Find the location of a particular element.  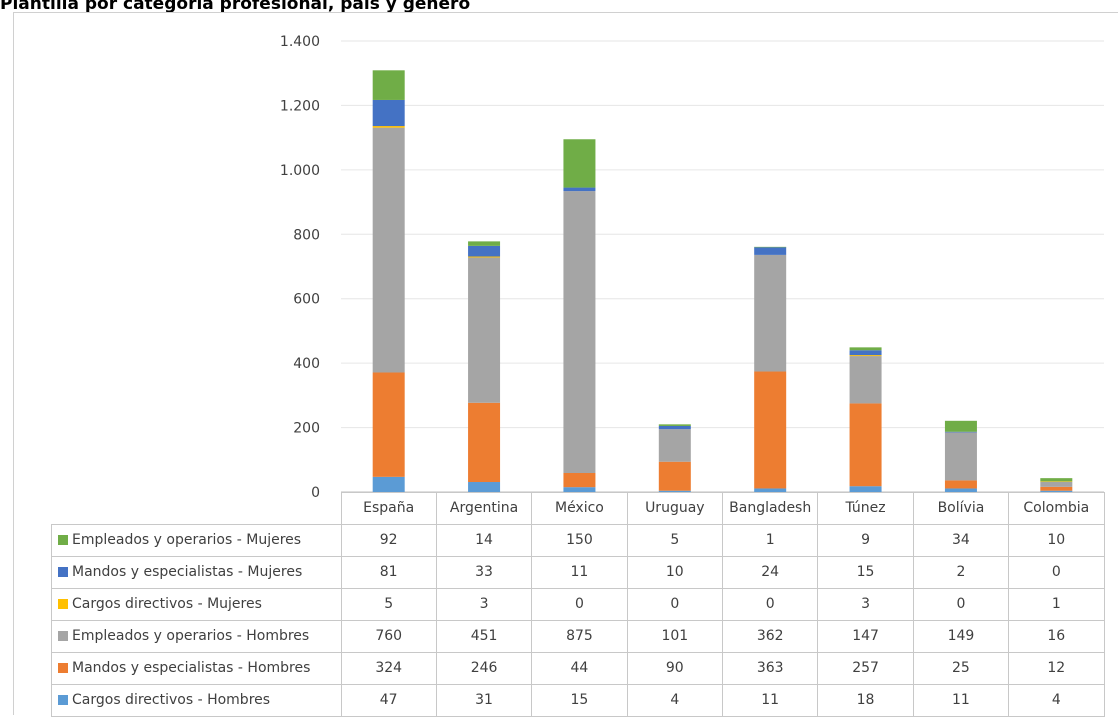

table-row: Cargos directivos - Mujeres 5 3 0 0 0 3 0 1 is located at coordinates (578, 604).